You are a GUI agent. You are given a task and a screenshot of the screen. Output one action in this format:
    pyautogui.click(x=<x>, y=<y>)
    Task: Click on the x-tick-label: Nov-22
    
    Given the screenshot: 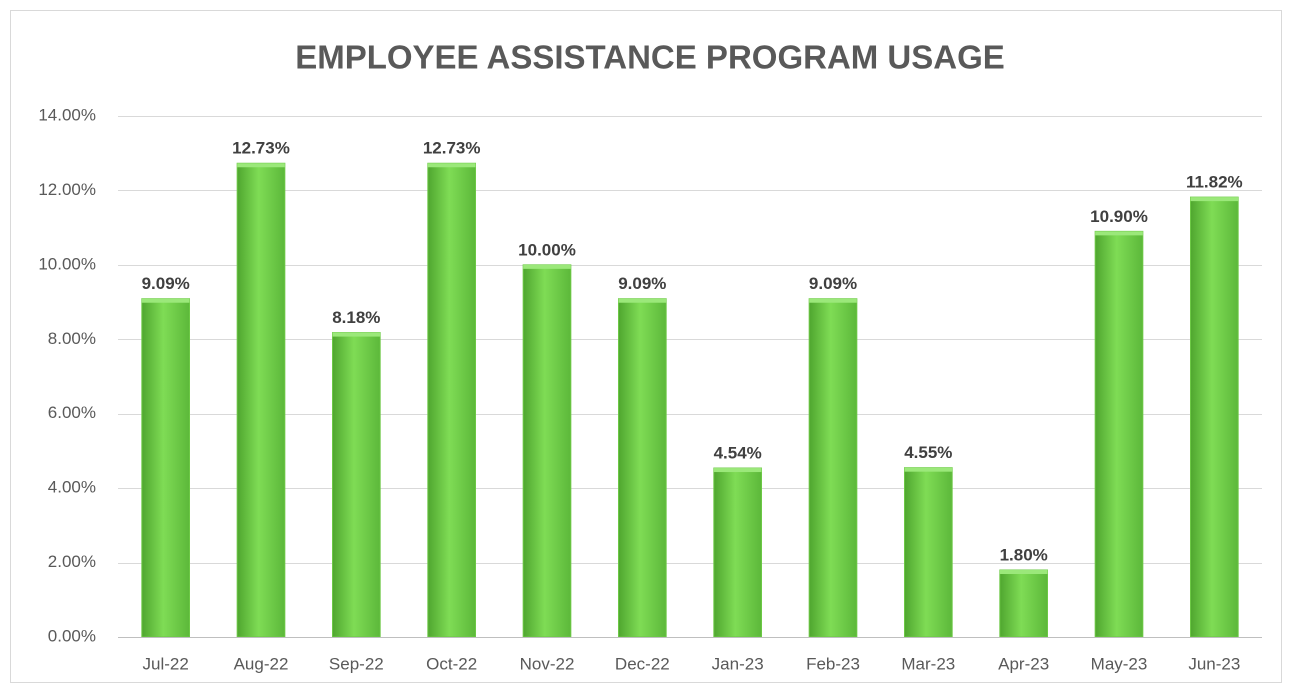 What is the action you would take?
    pyautogui.click(x=547, y=663)
    